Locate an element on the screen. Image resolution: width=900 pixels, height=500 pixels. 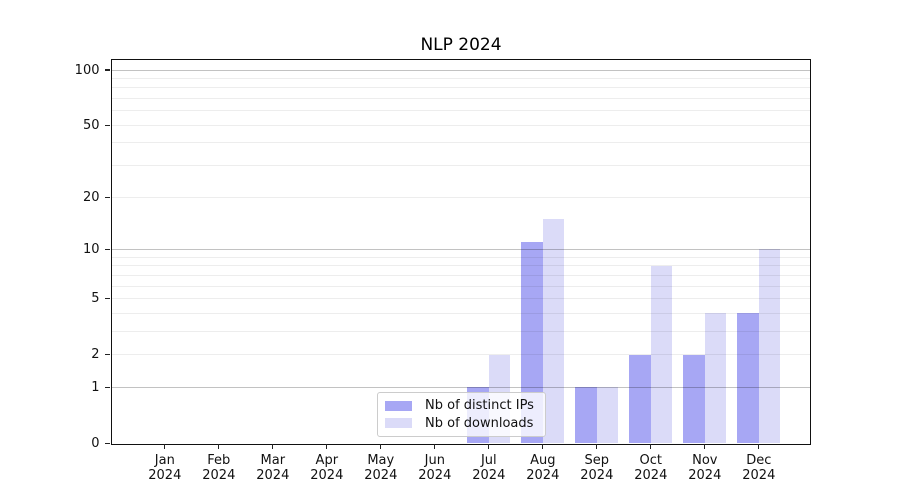
legend-label-distinct-ips: Nb of distinct IPs is located at coordinates (479, 406).